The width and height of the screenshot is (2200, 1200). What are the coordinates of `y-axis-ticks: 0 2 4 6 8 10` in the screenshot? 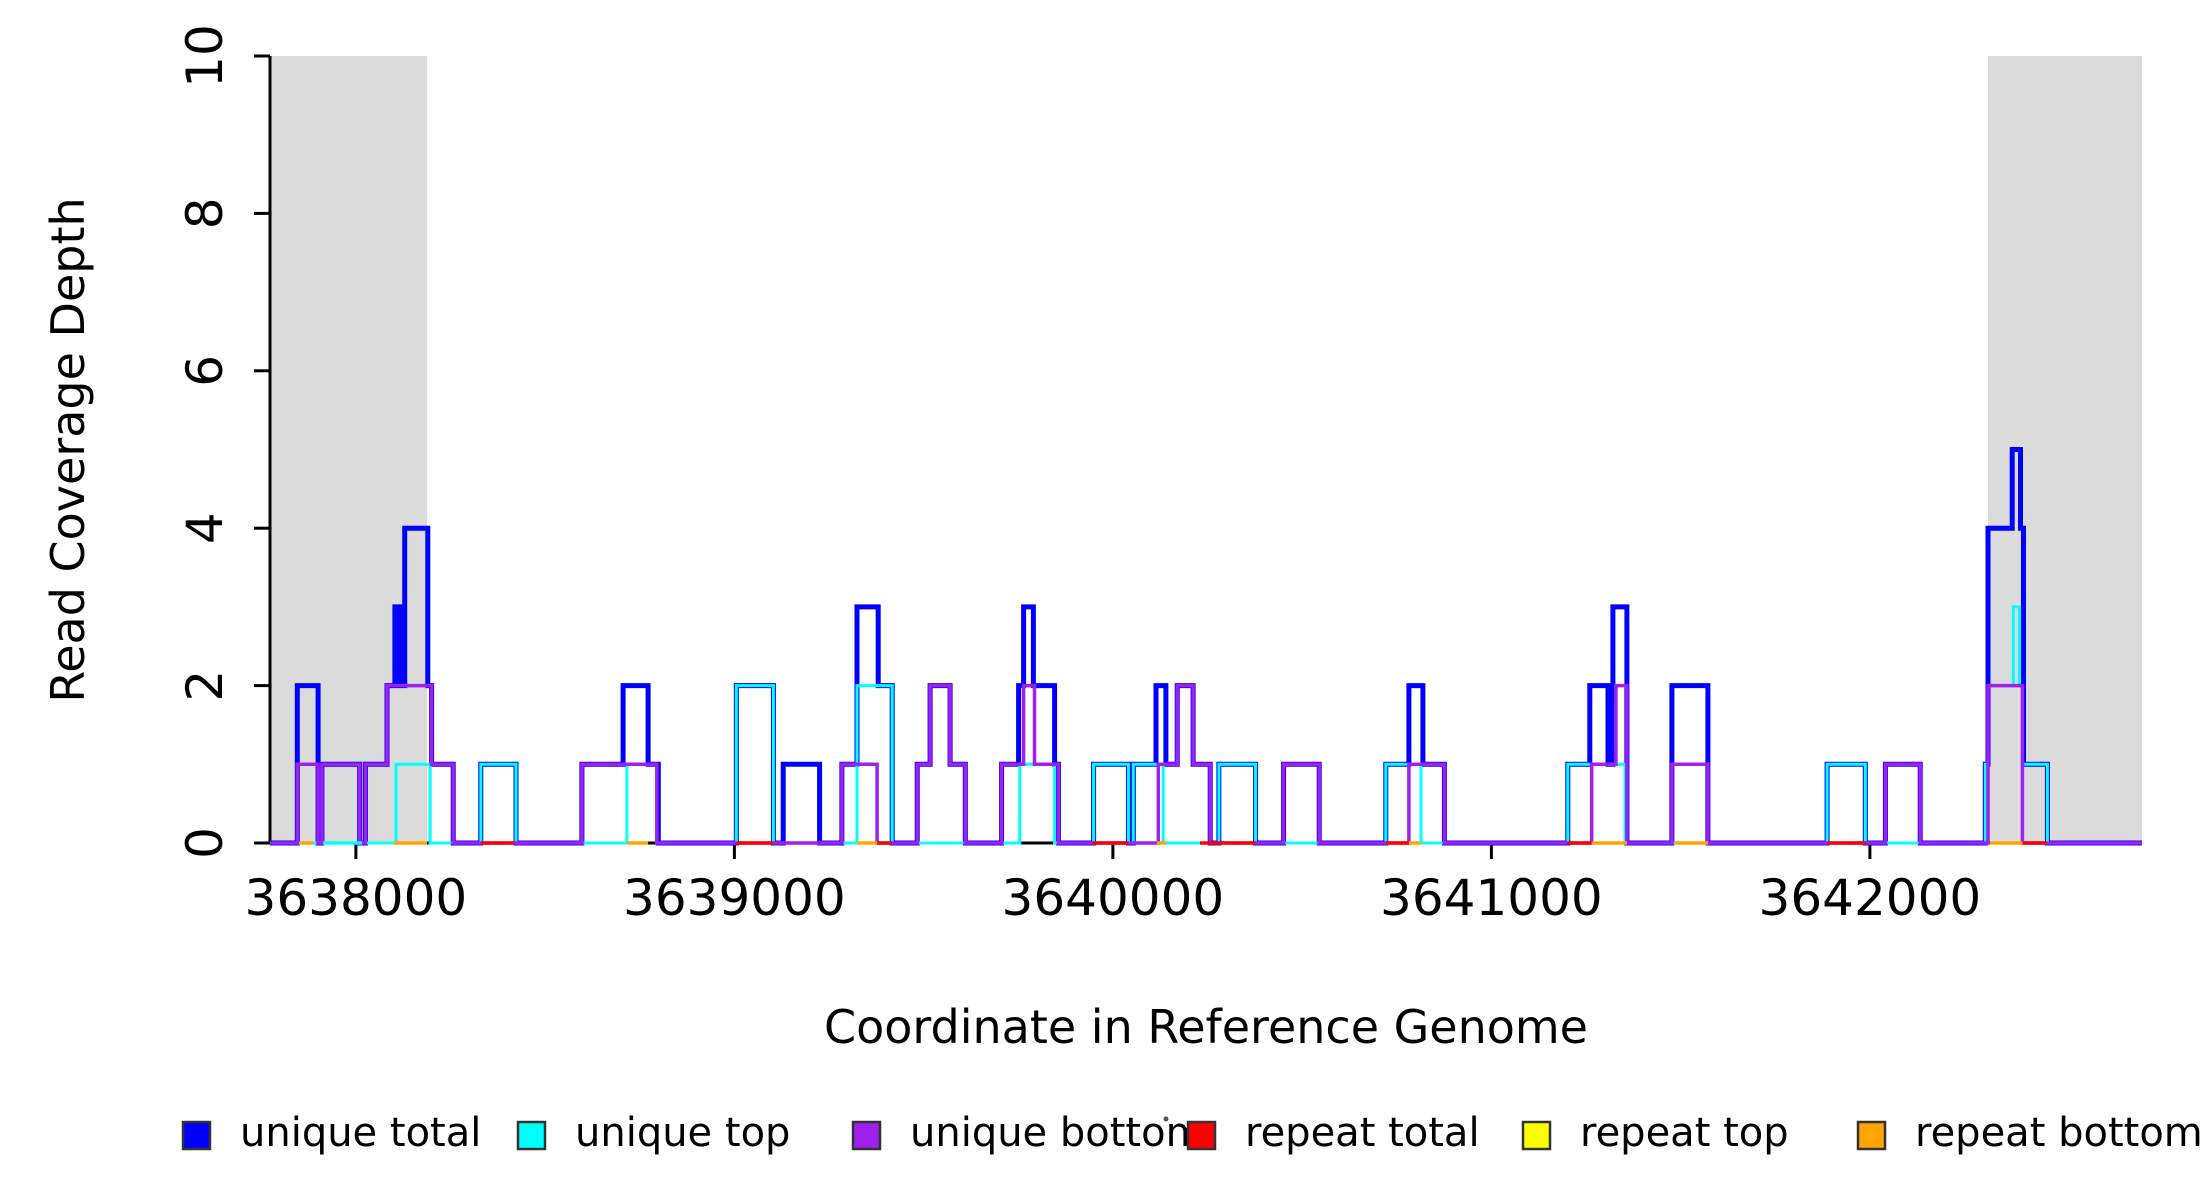 It's located at (223, 441).